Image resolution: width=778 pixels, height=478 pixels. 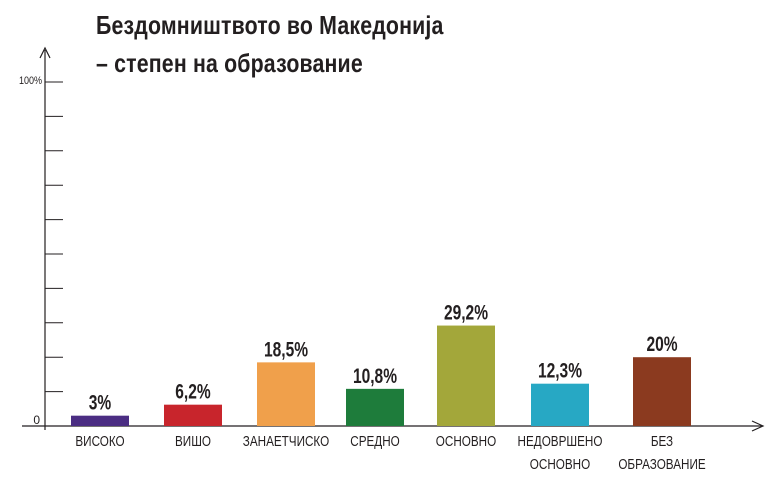 I want to click on value-label: 29,2%, so click(x=466, y=312).